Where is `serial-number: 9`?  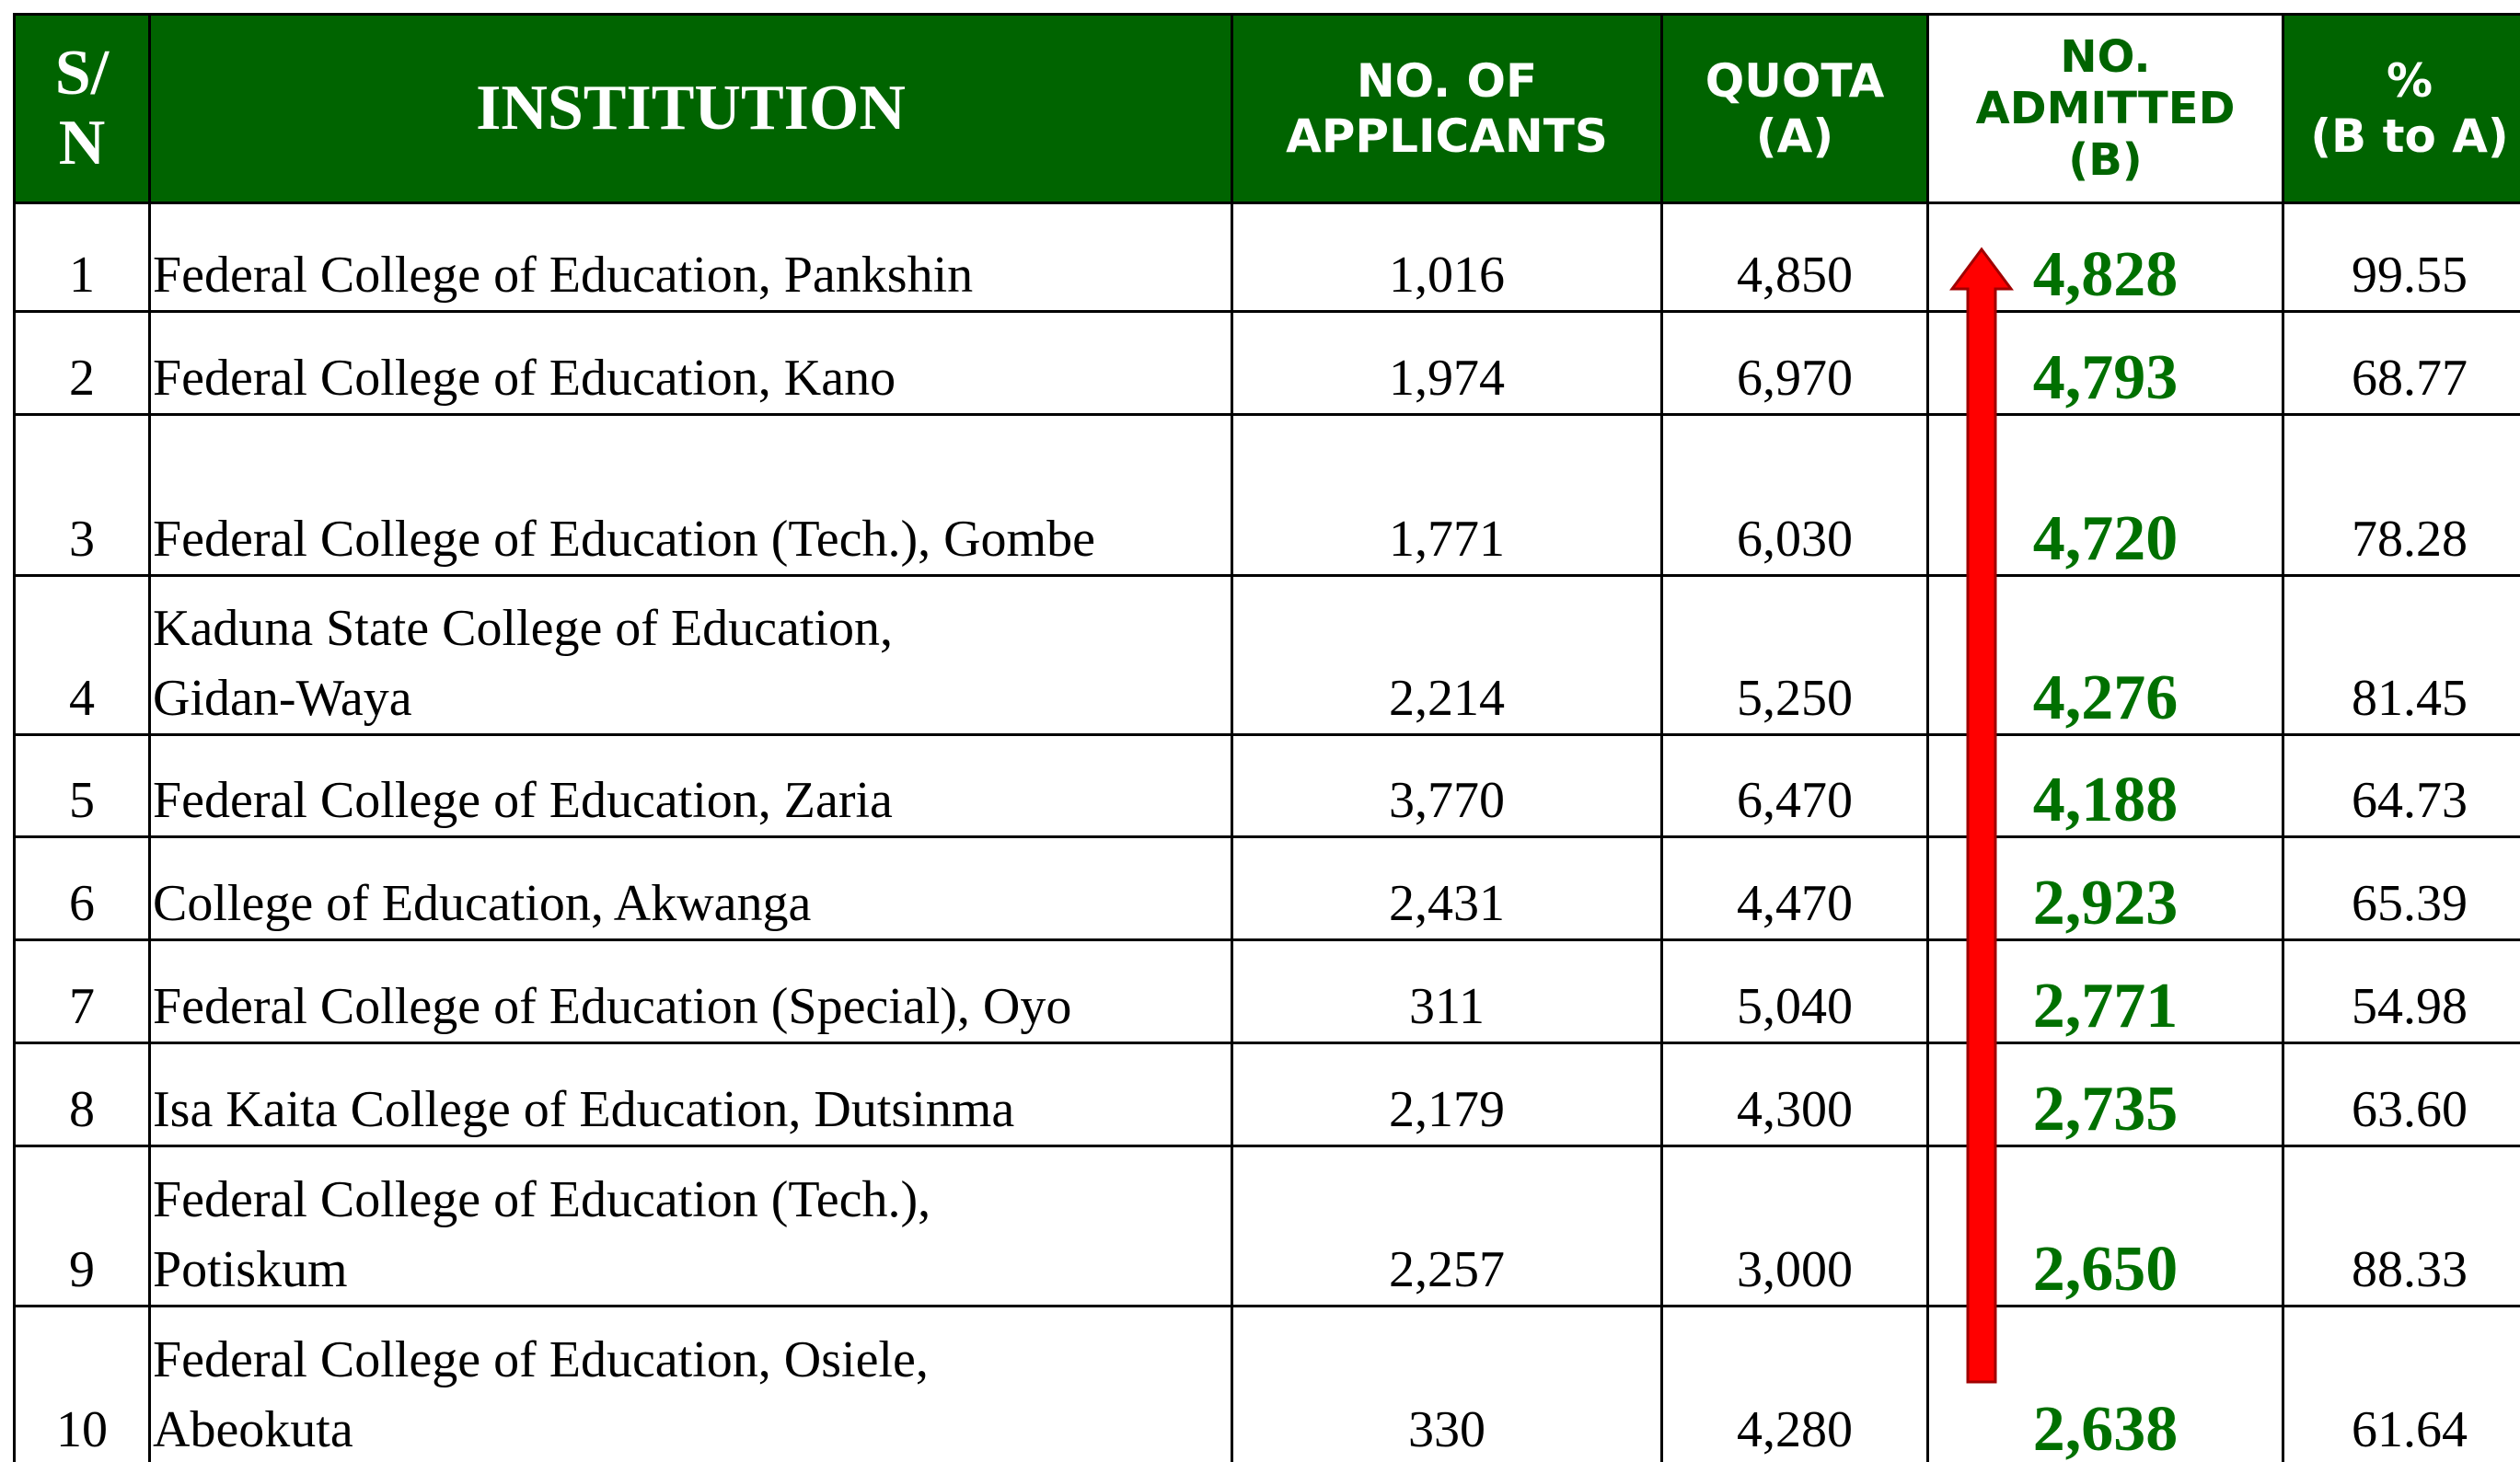
serial-number: 9 is located at coordinates (82, 1269).